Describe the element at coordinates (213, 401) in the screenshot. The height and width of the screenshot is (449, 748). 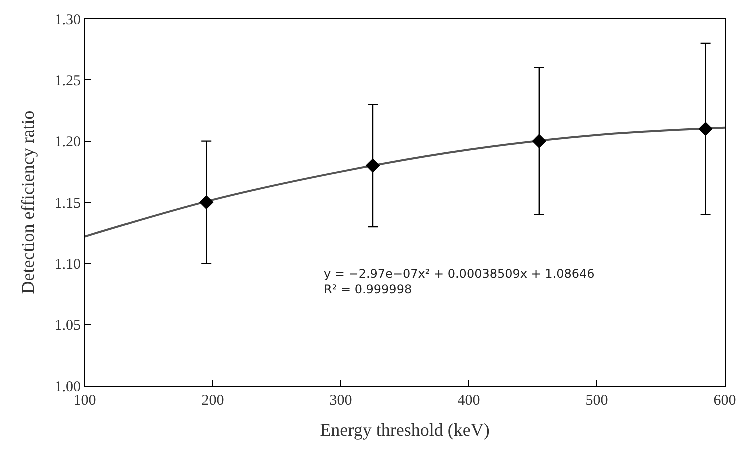
I see `x-tick-label: 200` at that location.